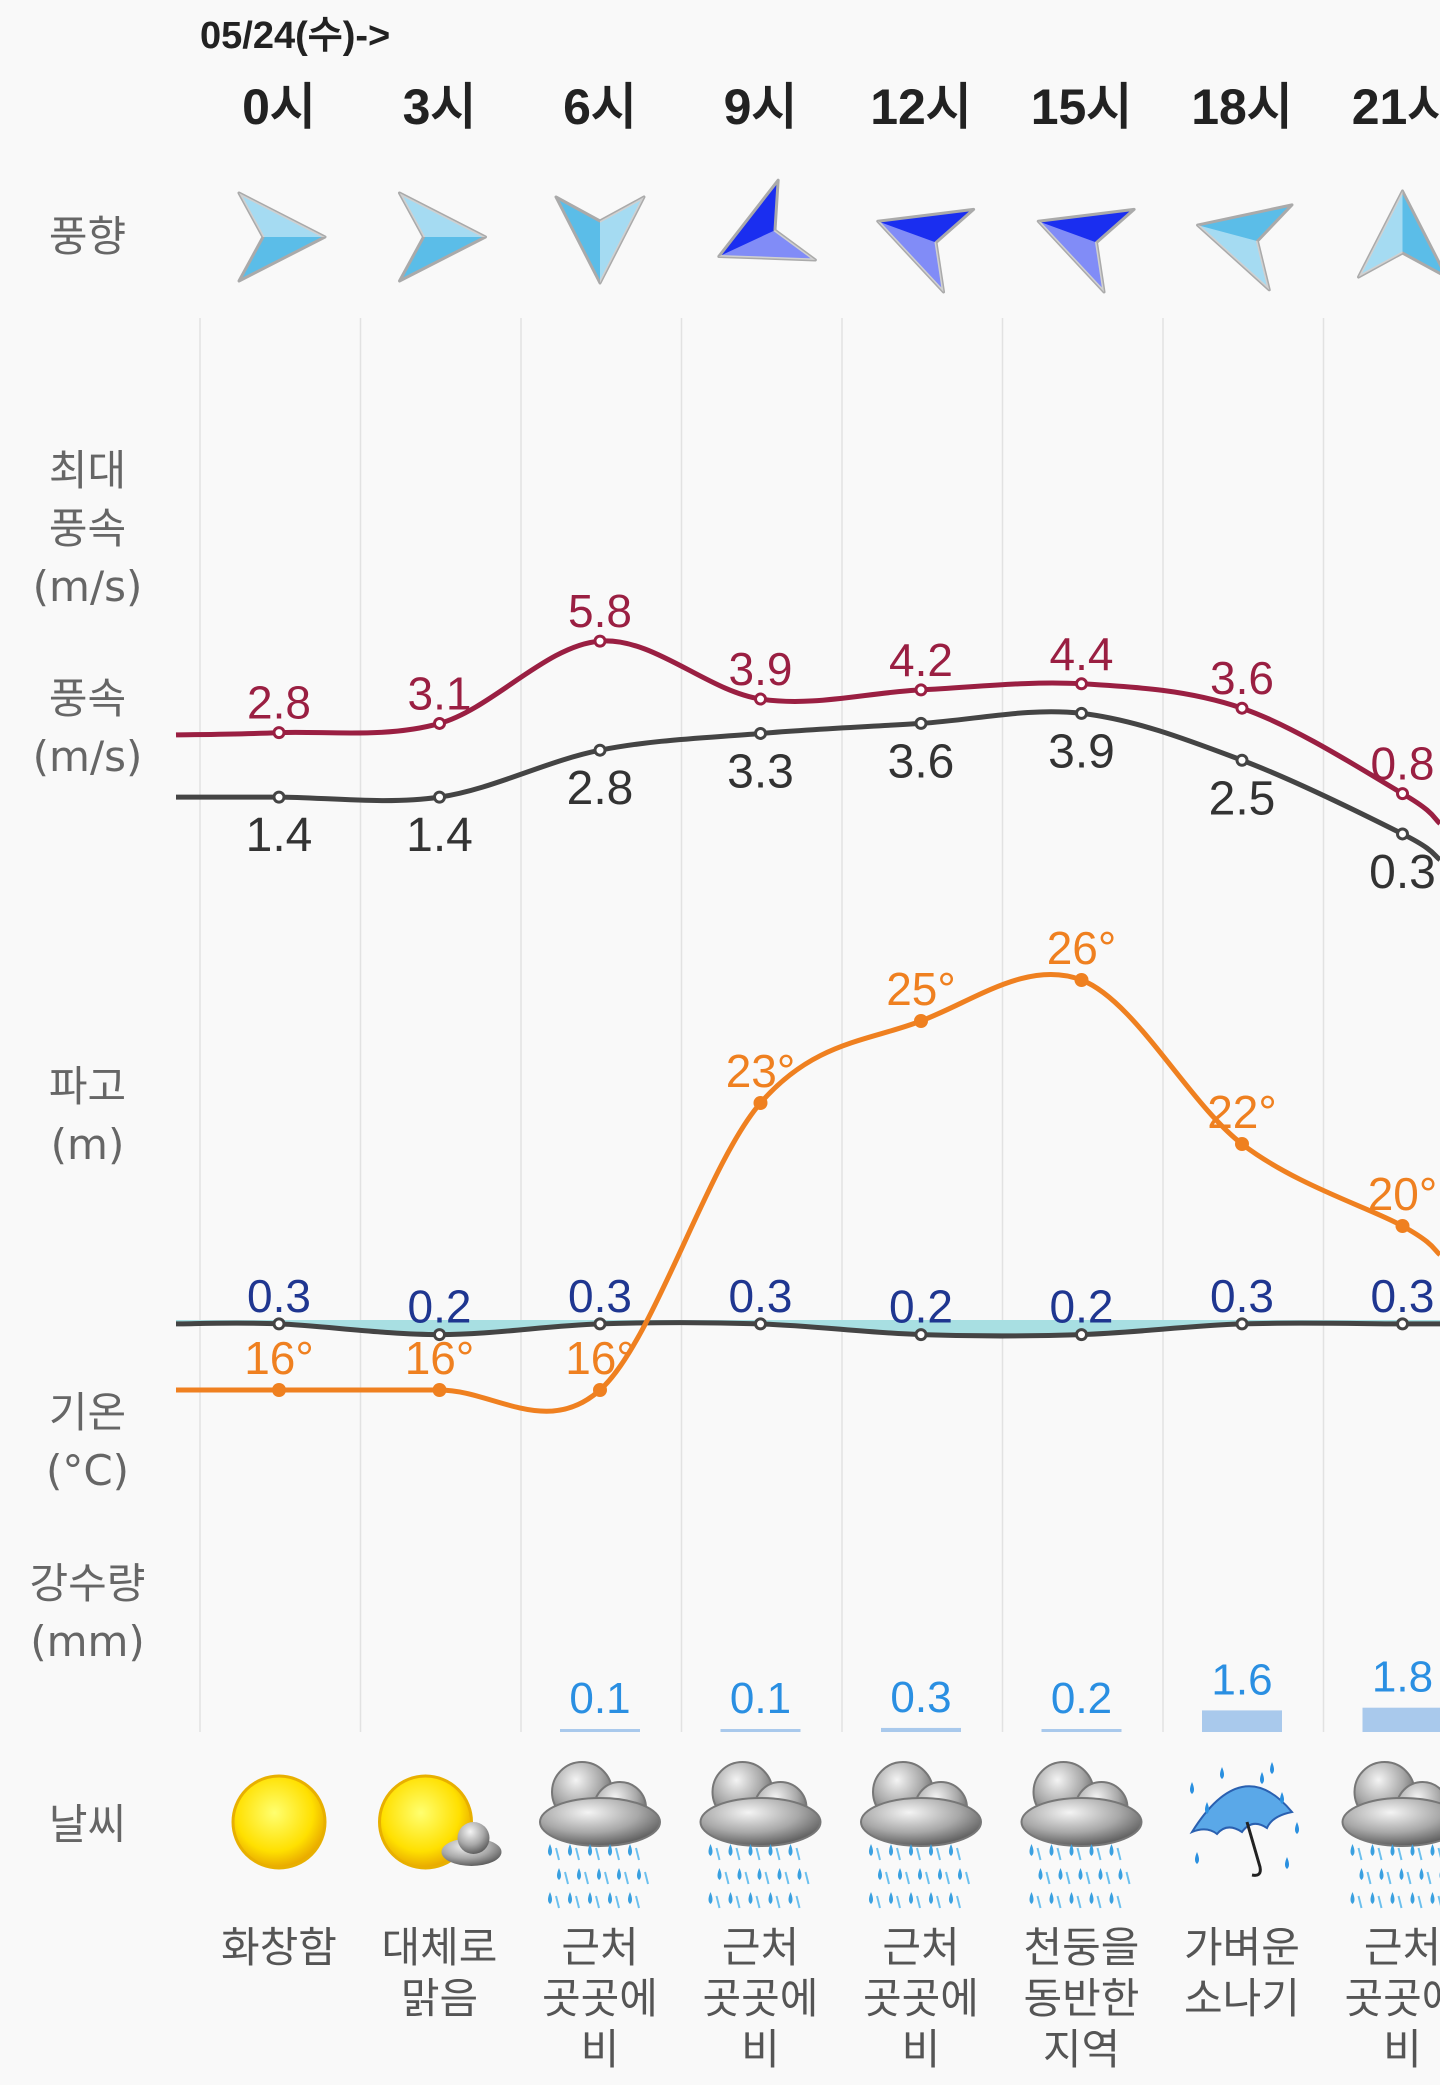  I want to click on weather-description: 대체로, so click(440, 1947).